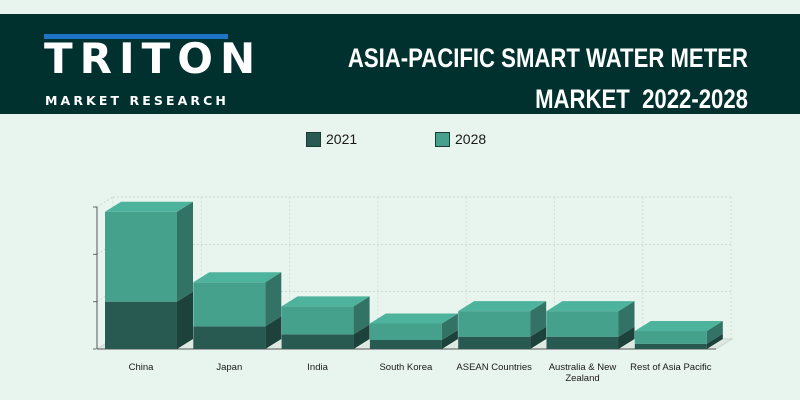 The height and width of the screenshot is (400, 800). I want to click on x-tick-label: ASEAN Countries, so click(494, 367).